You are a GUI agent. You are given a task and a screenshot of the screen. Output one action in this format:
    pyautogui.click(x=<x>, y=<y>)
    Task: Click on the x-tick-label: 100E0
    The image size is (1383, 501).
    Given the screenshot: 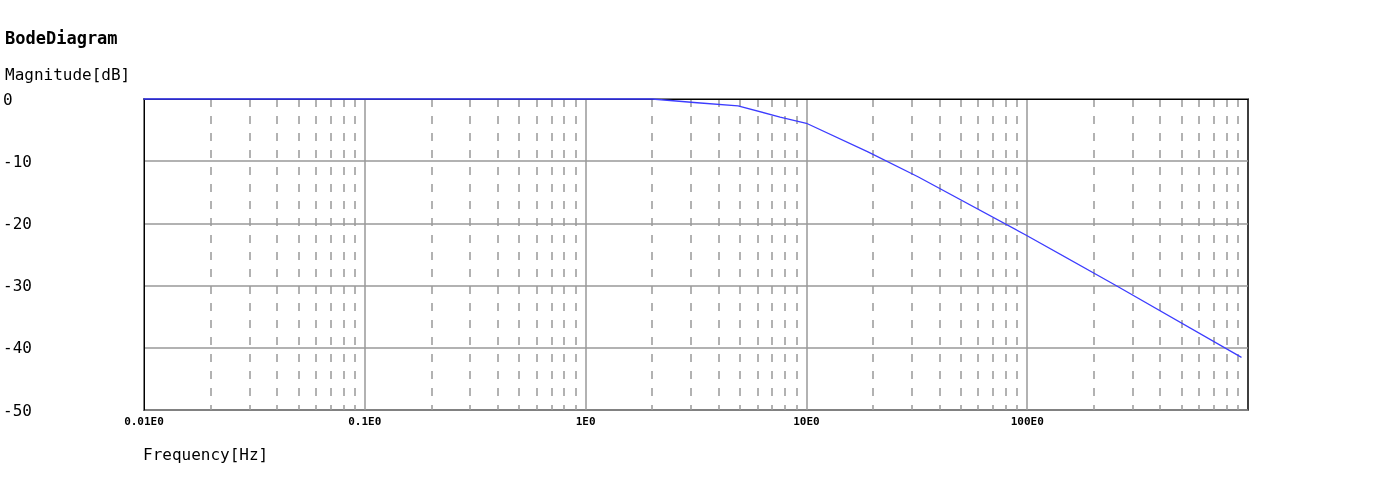 What is the action you would take?
    pyautogui.click(x=1027, y=421)
    